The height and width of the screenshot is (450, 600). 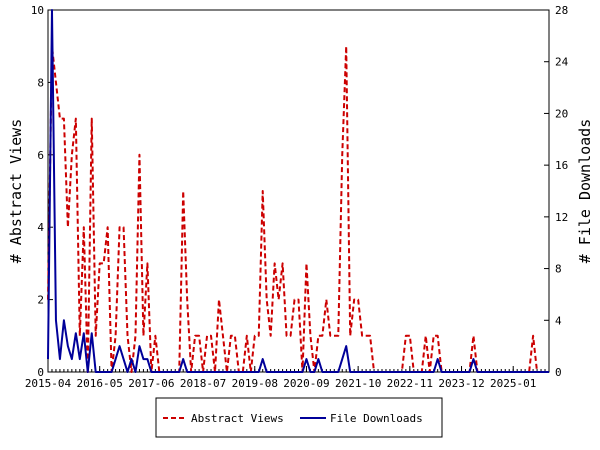 What do you see at coordinates (561, 165) in the screenshot?
I see `y-right-tick-label: 16` at bounding box center [561, 165].